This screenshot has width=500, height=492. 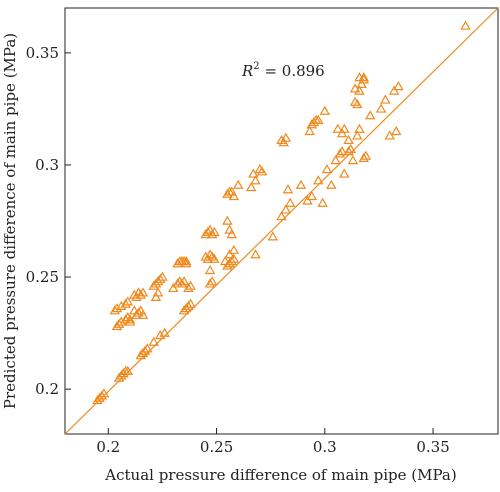 What do you see at coordinates (216, 447) in the screenshot?
I see `x-tick-label: 0.25` at bounding box center [216, 447].